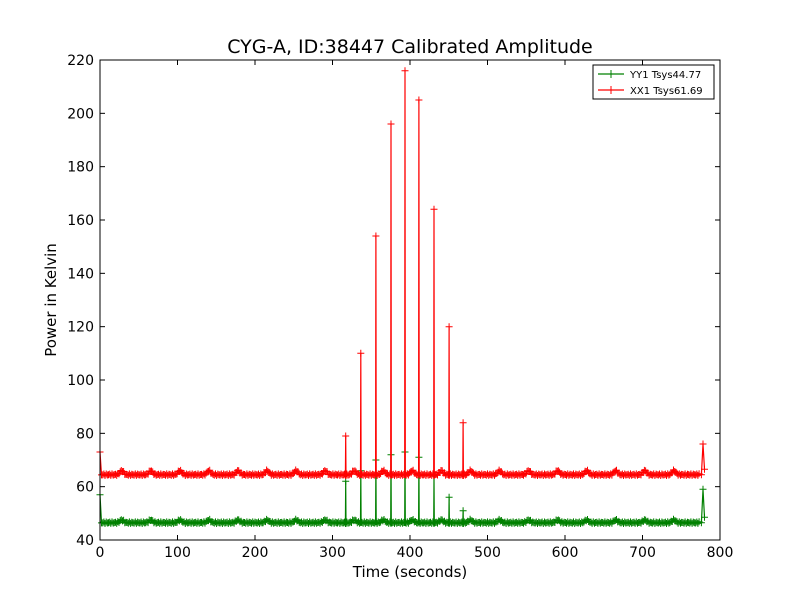 The width and height of the screenshot is (800, 600). Describe the element at coordinates (332, 553) in the screenshot. I see `x-tick-label: 300` at that location.